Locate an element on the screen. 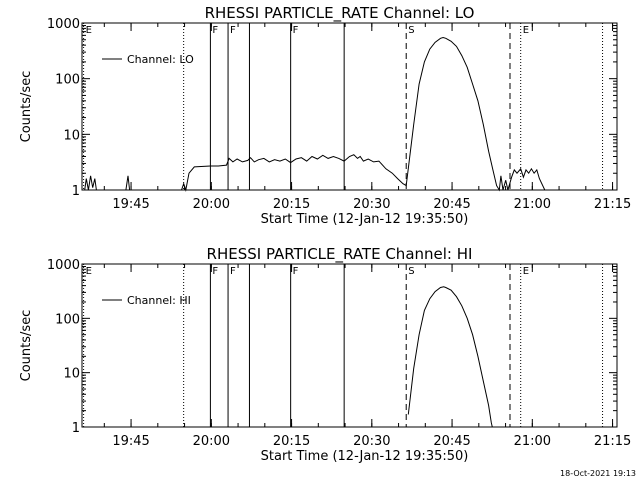 This screenshot has height=480, width=640. chart-title: RHESSI PARTICLE_RATE Channel: HI is located at coordinates (340, 254).